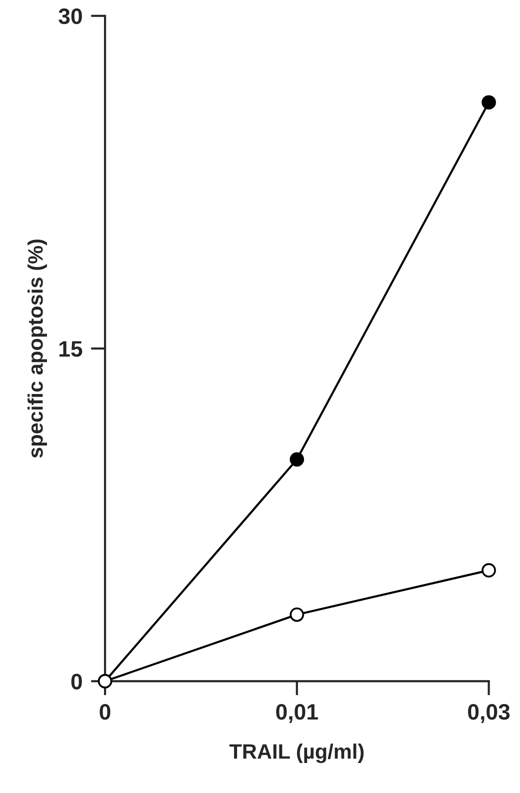 The width and height of the screenshot is (520, 793). Describe the element at coordinates (70, 16) in the screenshot. I see `y-tick-label: 30` at that location.